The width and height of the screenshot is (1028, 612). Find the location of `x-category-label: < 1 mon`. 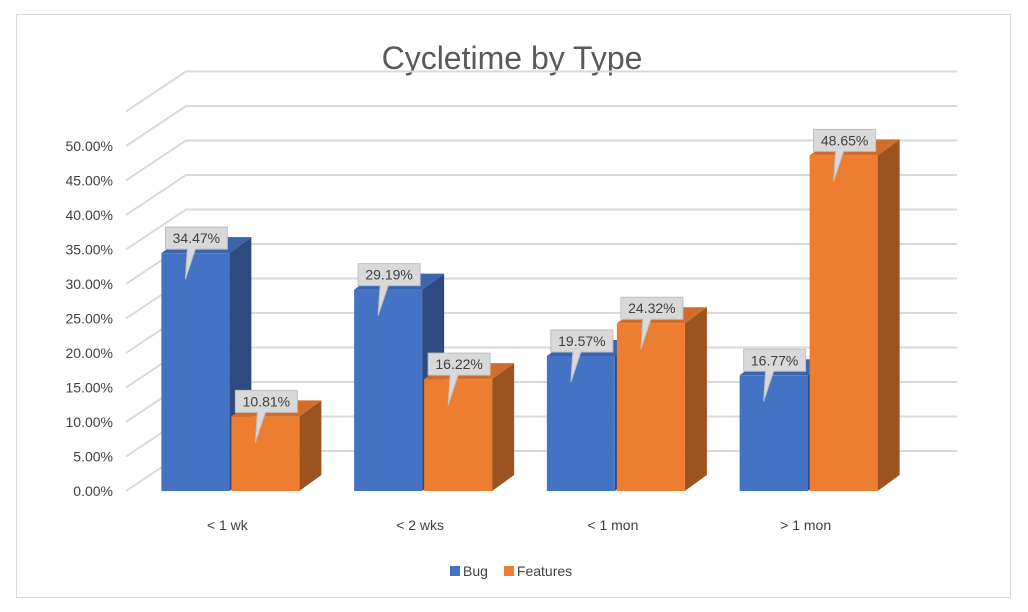

x-category-label: < 1 mon is located at coordinates (612, 525).